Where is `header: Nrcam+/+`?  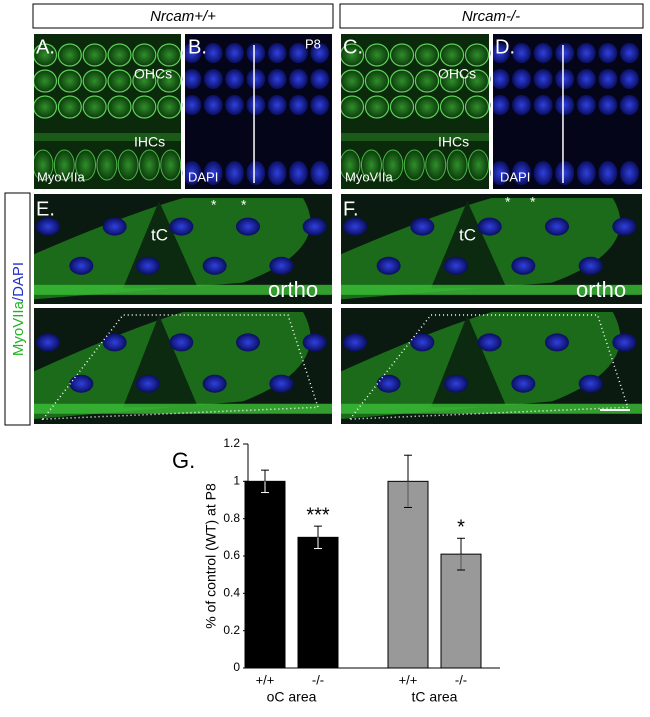
header: Nrcam+/+ is located at coordinates (183, 16).